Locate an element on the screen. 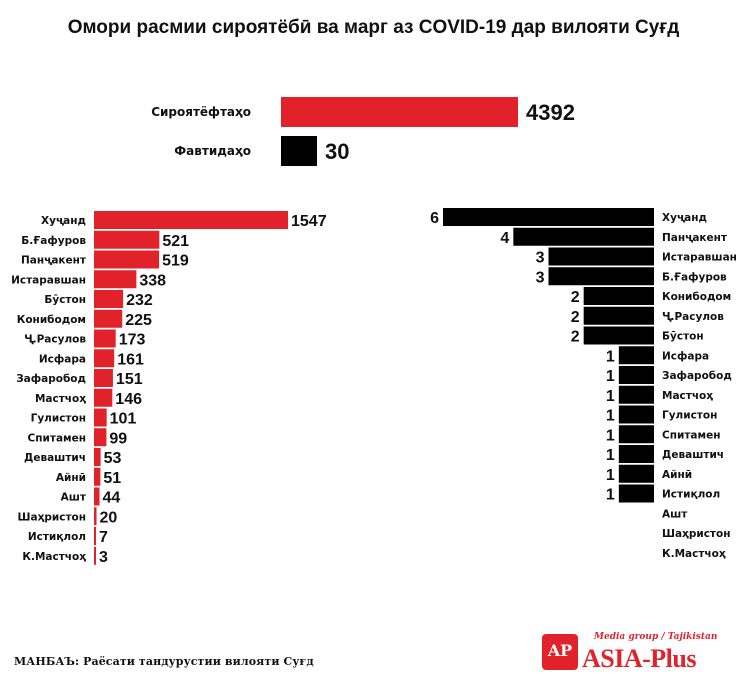 This screenshot has height=682, width=747. district-label-deaths: Б.Ғафуров is located at coordinates (694, 277).